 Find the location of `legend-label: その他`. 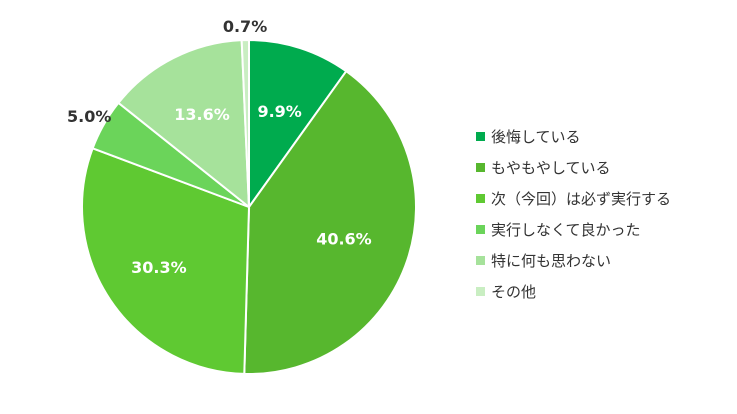

legend-label: その他 is located at coordinates (514, 292).